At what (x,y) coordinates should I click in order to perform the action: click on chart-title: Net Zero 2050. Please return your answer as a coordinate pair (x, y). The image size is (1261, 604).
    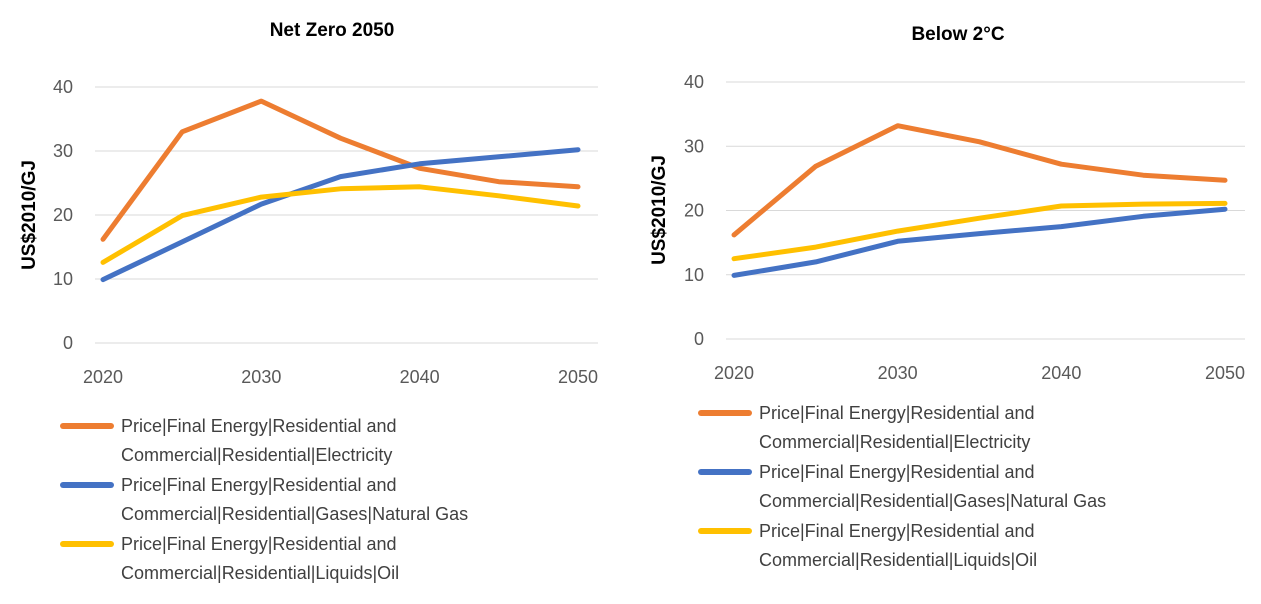
    Looking at the image, I should click on (332, 30).